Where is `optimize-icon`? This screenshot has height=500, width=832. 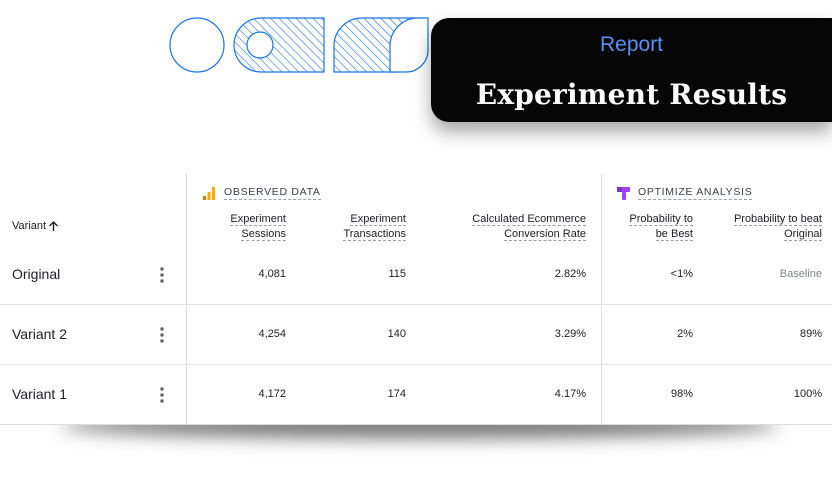
optimize-icon is located at coordinates (623, 193).